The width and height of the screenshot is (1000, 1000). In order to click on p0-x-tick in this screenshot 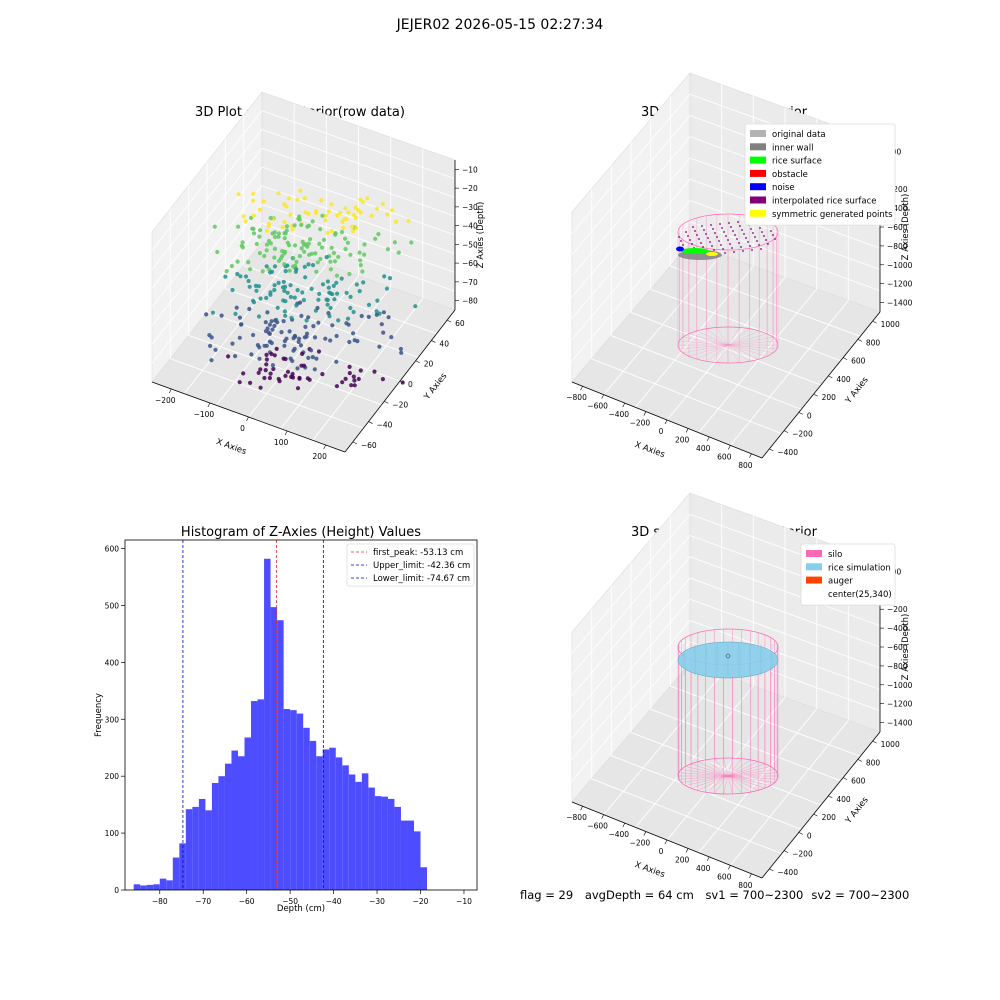, I will do `click(209, 405)`.